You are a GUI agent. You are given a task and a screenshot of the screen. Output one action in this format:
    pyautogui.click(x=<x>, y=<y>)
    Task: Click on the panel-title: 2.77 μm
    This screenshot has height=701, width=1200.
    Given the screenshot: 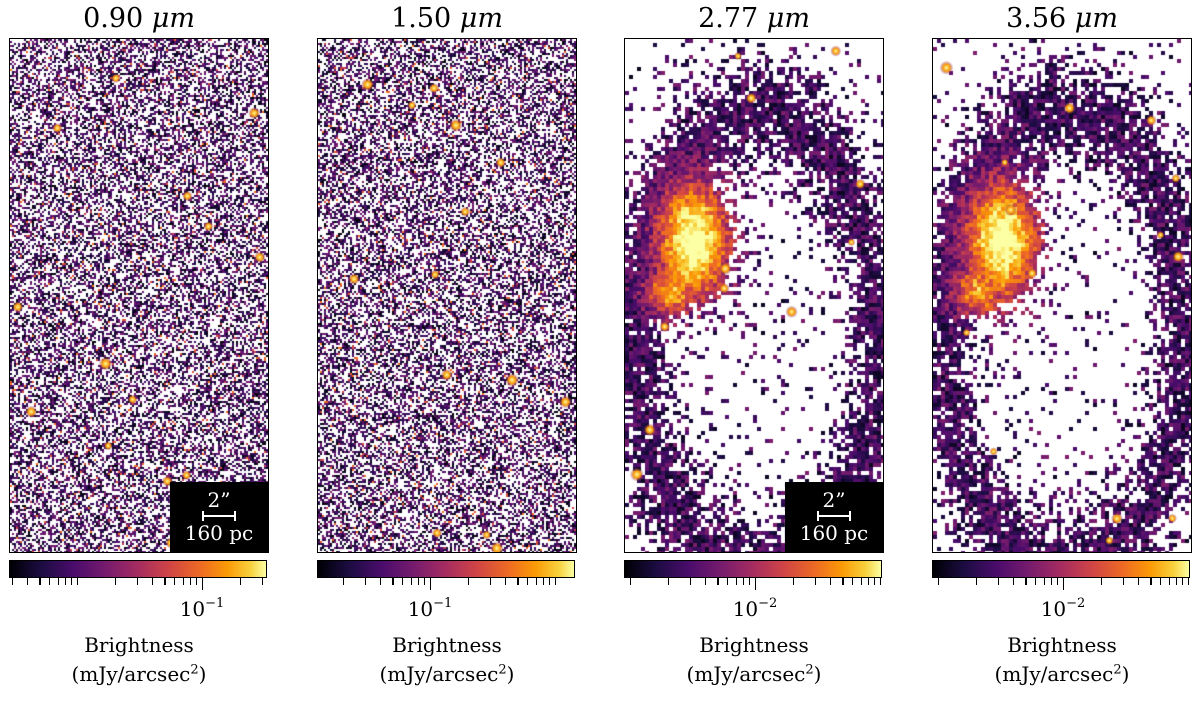 What is the action you would take?
    pyautogui.click(x=754, y=18)
    